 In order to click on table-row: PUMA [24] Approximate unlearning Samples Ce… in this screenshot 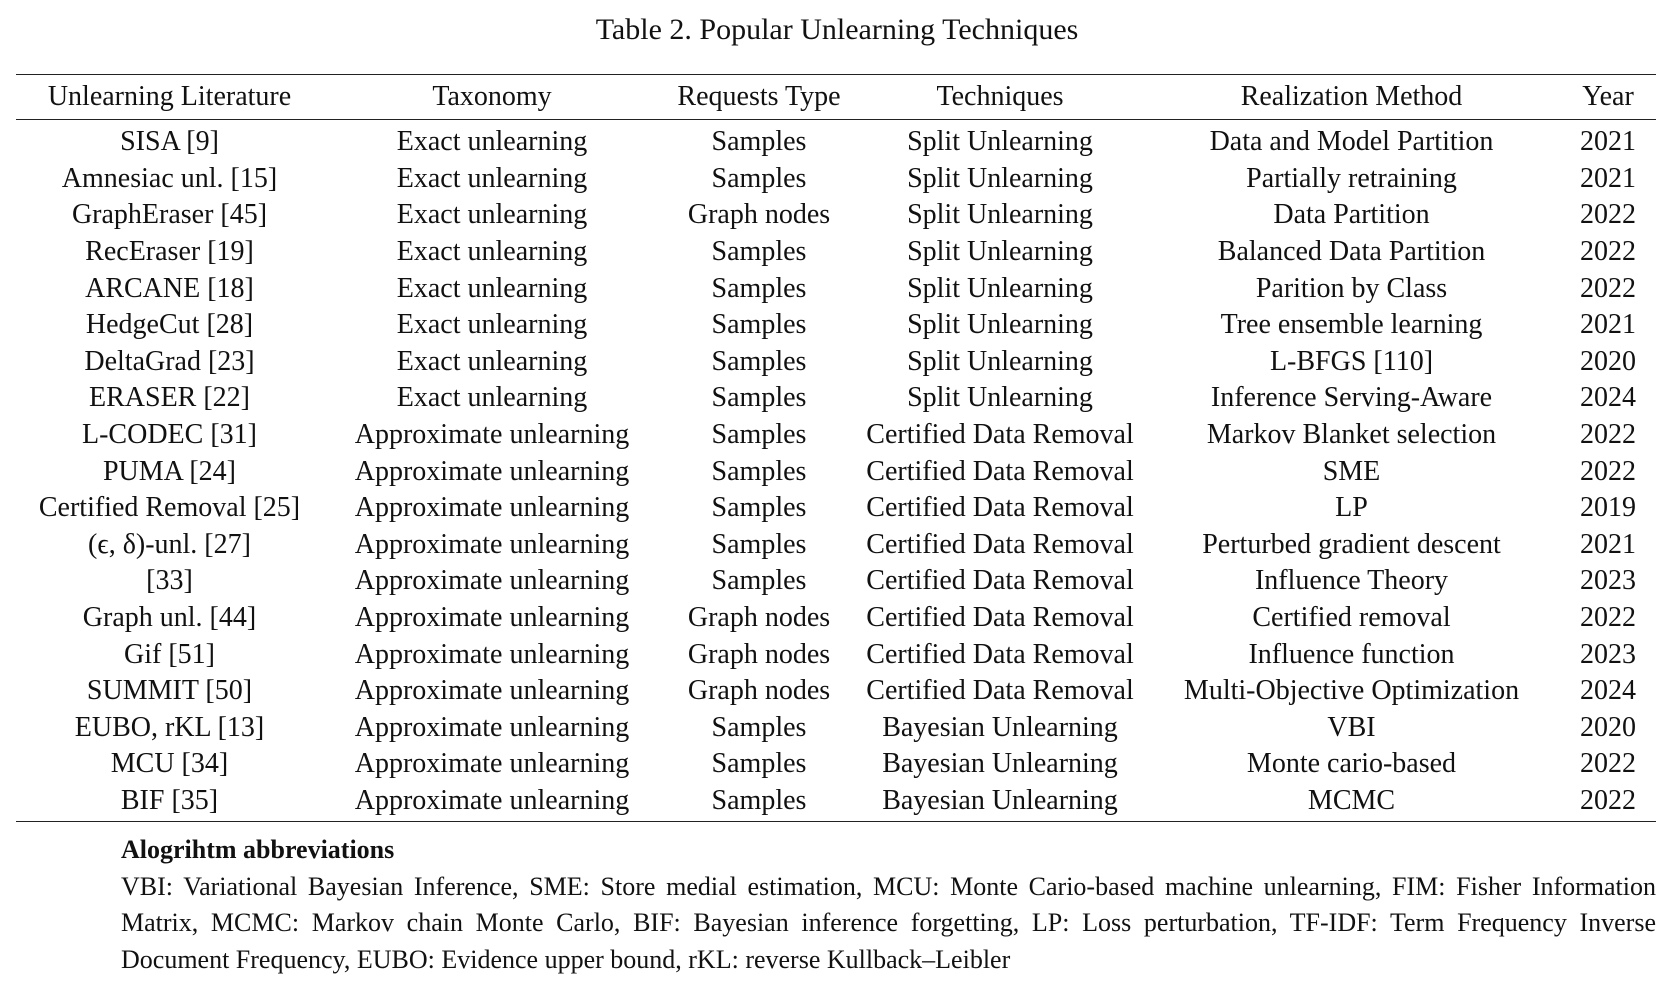, I will do `click(836, 471)`.